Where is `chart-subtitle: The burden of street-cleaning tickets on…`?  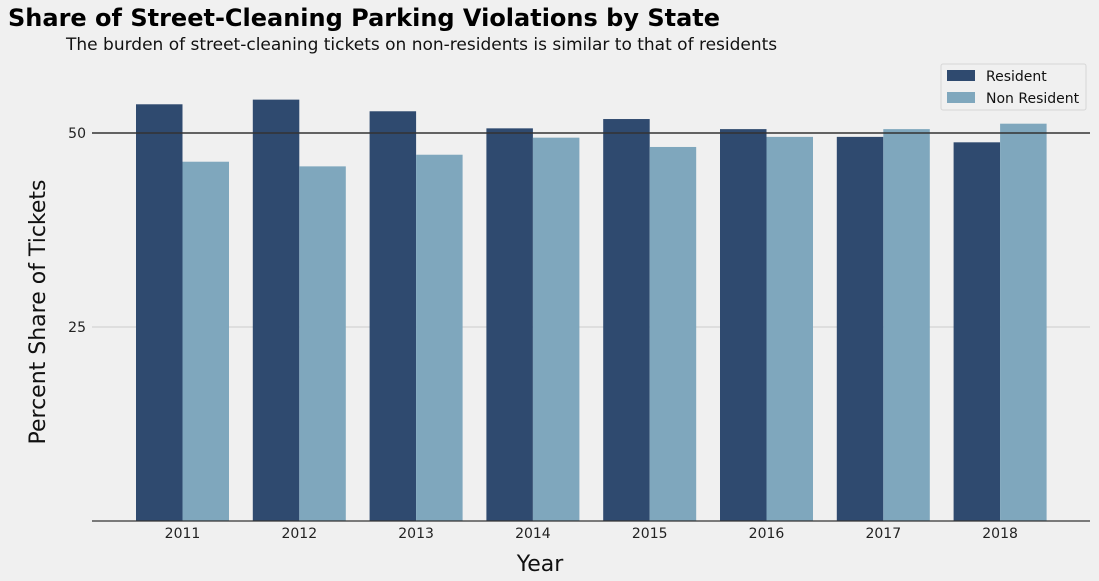
chart-subtitle: The burden of street-cleaning tickets on… is located at coordinates (421, 45).